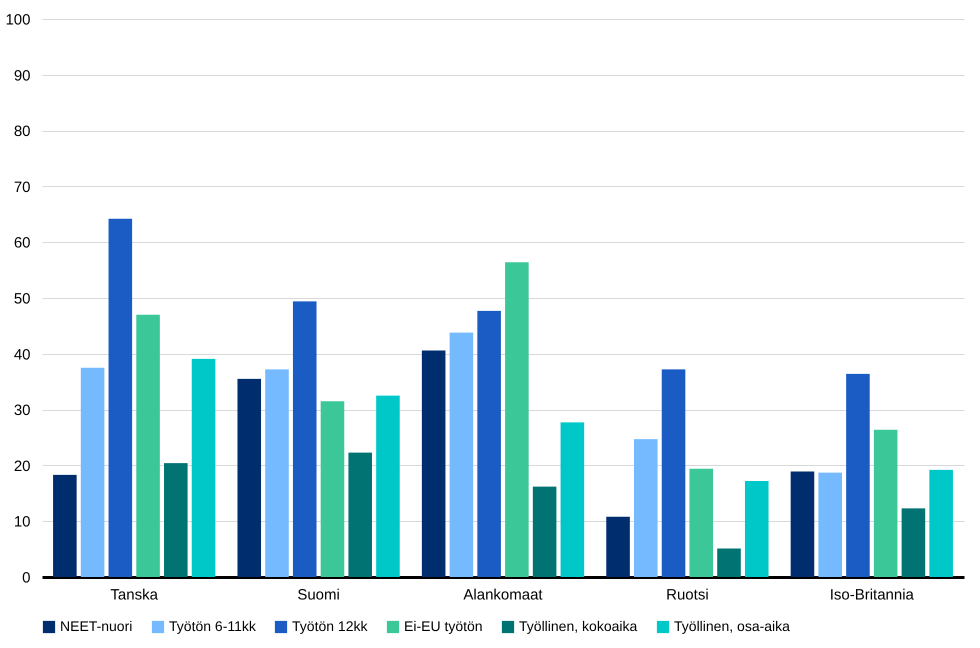  What do you see at coordinates (22, 187) in the screenshot?
I see `y-tick-label: 70` at bounding box center [22, 187].